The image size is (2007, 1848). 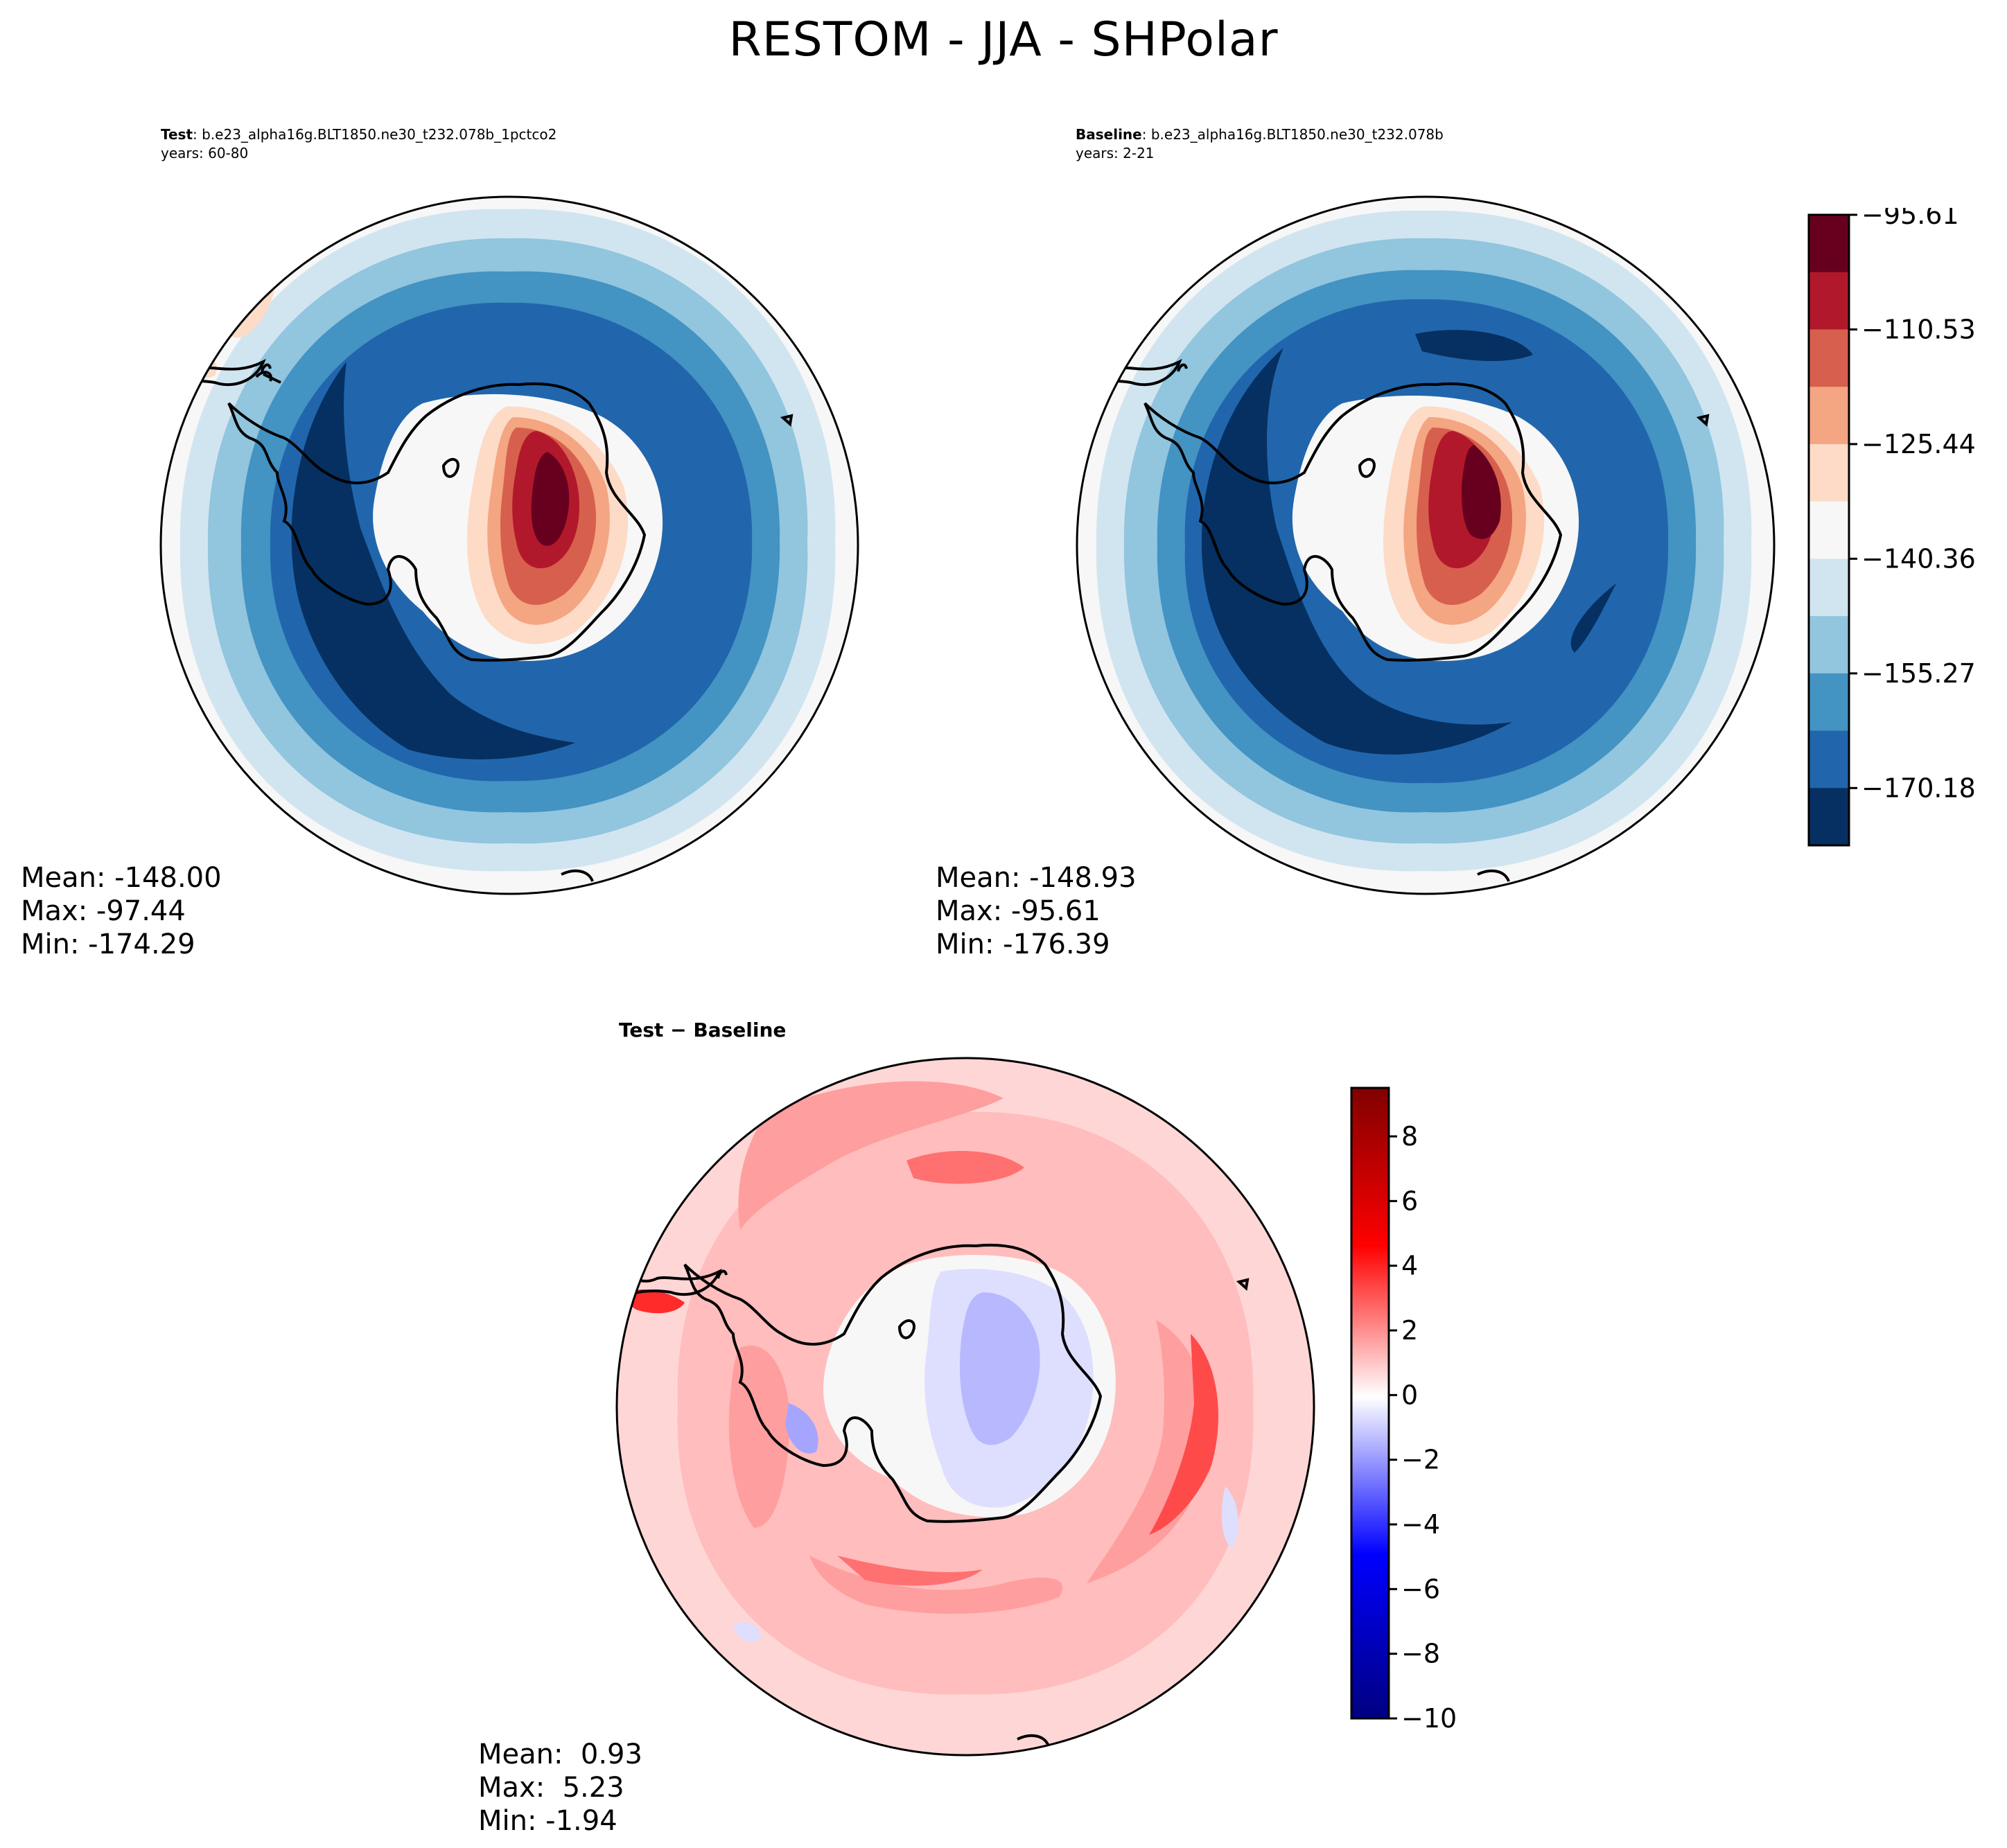 I want to click on diff-coastline, so click(x=933, y=1495).